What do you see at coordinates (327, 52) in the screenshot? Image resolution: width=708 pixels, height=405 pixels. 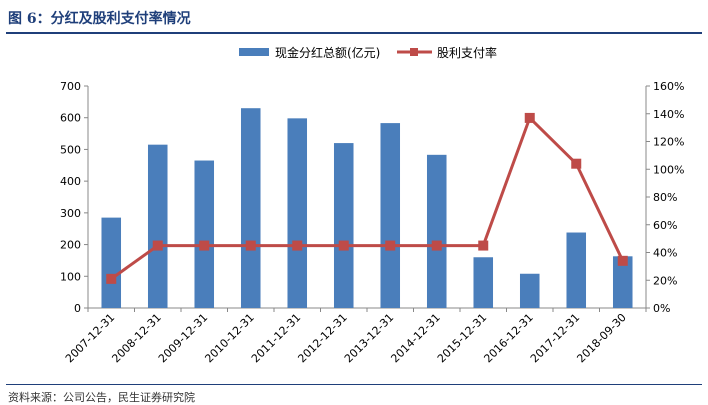 I see `legend-bar-label: 现金分红总额(亿元)` at bounding box center [327, 52].